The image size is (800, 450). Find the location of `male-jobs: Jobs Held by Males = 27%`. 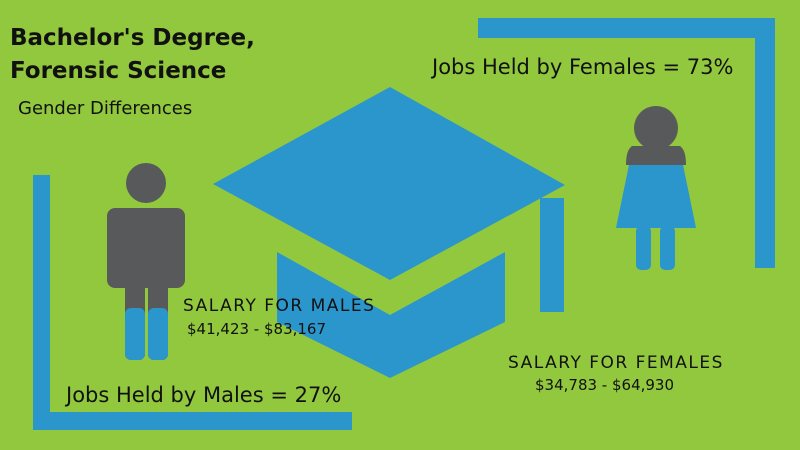

male-jobs: Jobs Held by Males = 27% is located at coordinates (202, 395).